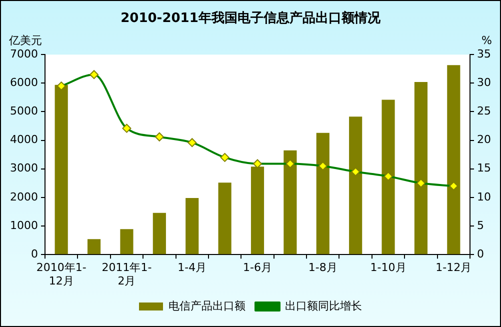 The image size is (501, 327). Describe the element at coordinates (61, 274) in the screenshot. I see `x-tick-label: 2010年1-12月` at that location.